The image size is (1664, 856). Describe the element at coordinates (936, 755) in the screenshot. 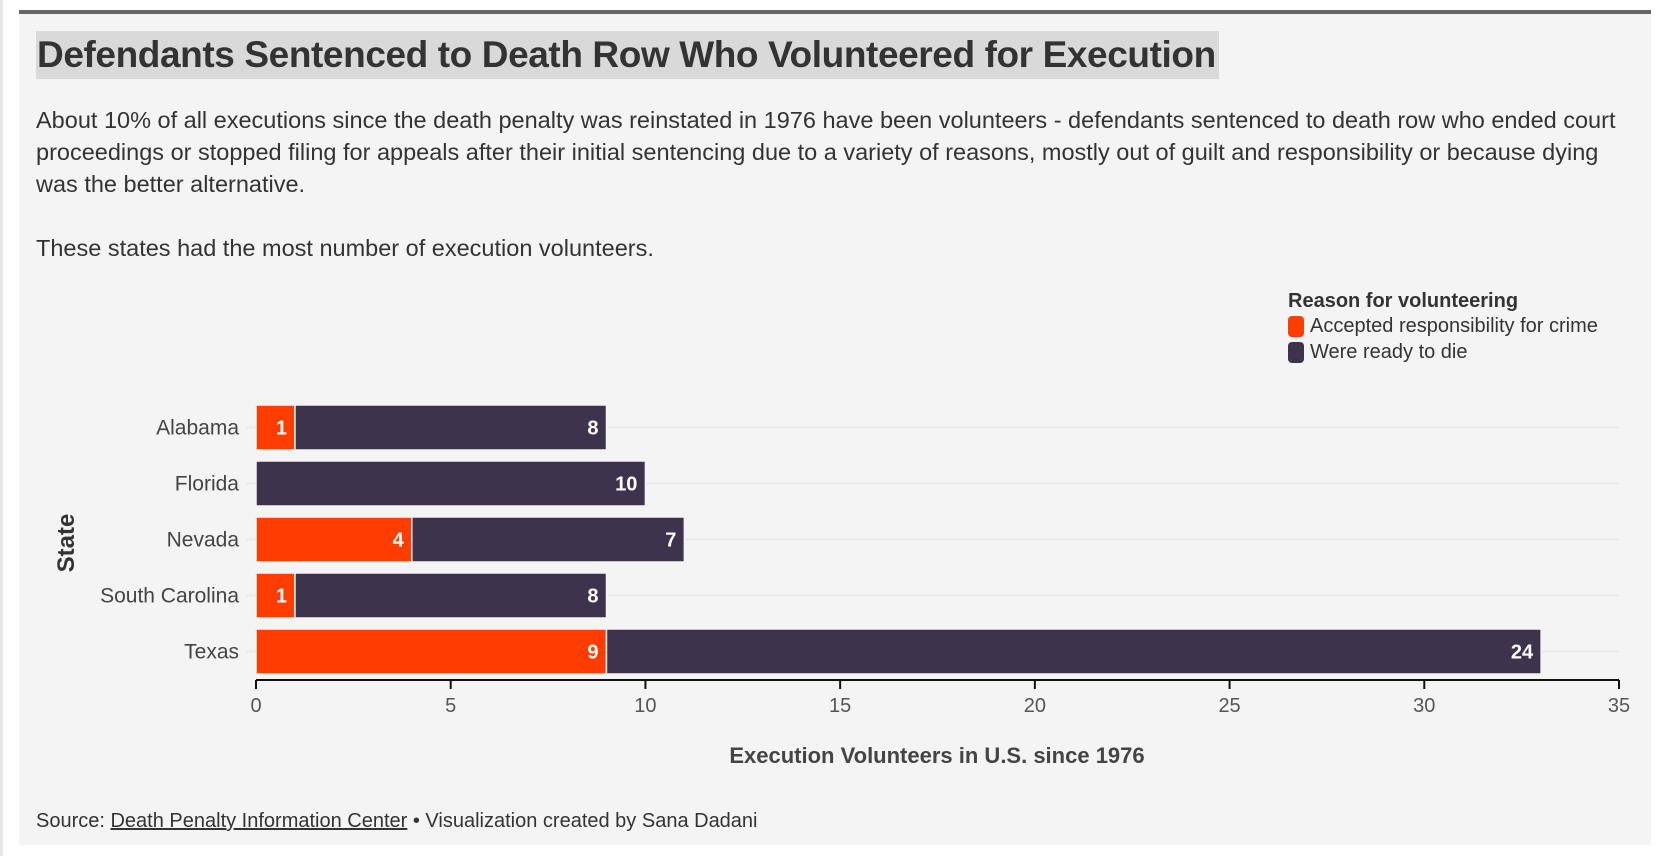

I see `x-axis-title: Execution Volunteers in U.S. since 1976` at that location.